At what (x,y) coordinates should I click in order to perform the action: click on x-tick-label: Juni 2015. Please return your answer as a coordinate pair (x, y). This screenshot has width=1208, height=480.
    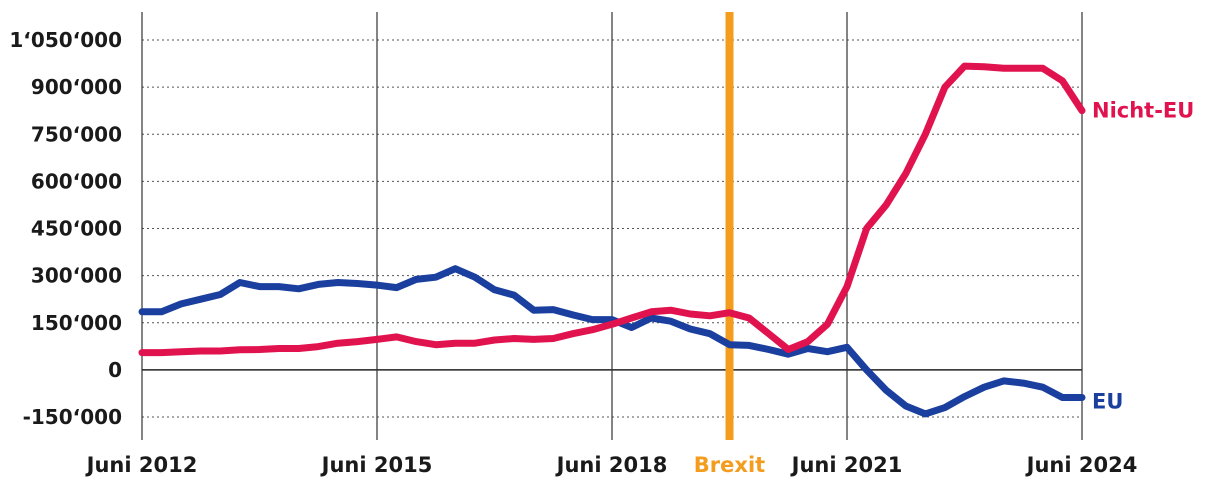
    Looking at the image, I should click on (376, 465).